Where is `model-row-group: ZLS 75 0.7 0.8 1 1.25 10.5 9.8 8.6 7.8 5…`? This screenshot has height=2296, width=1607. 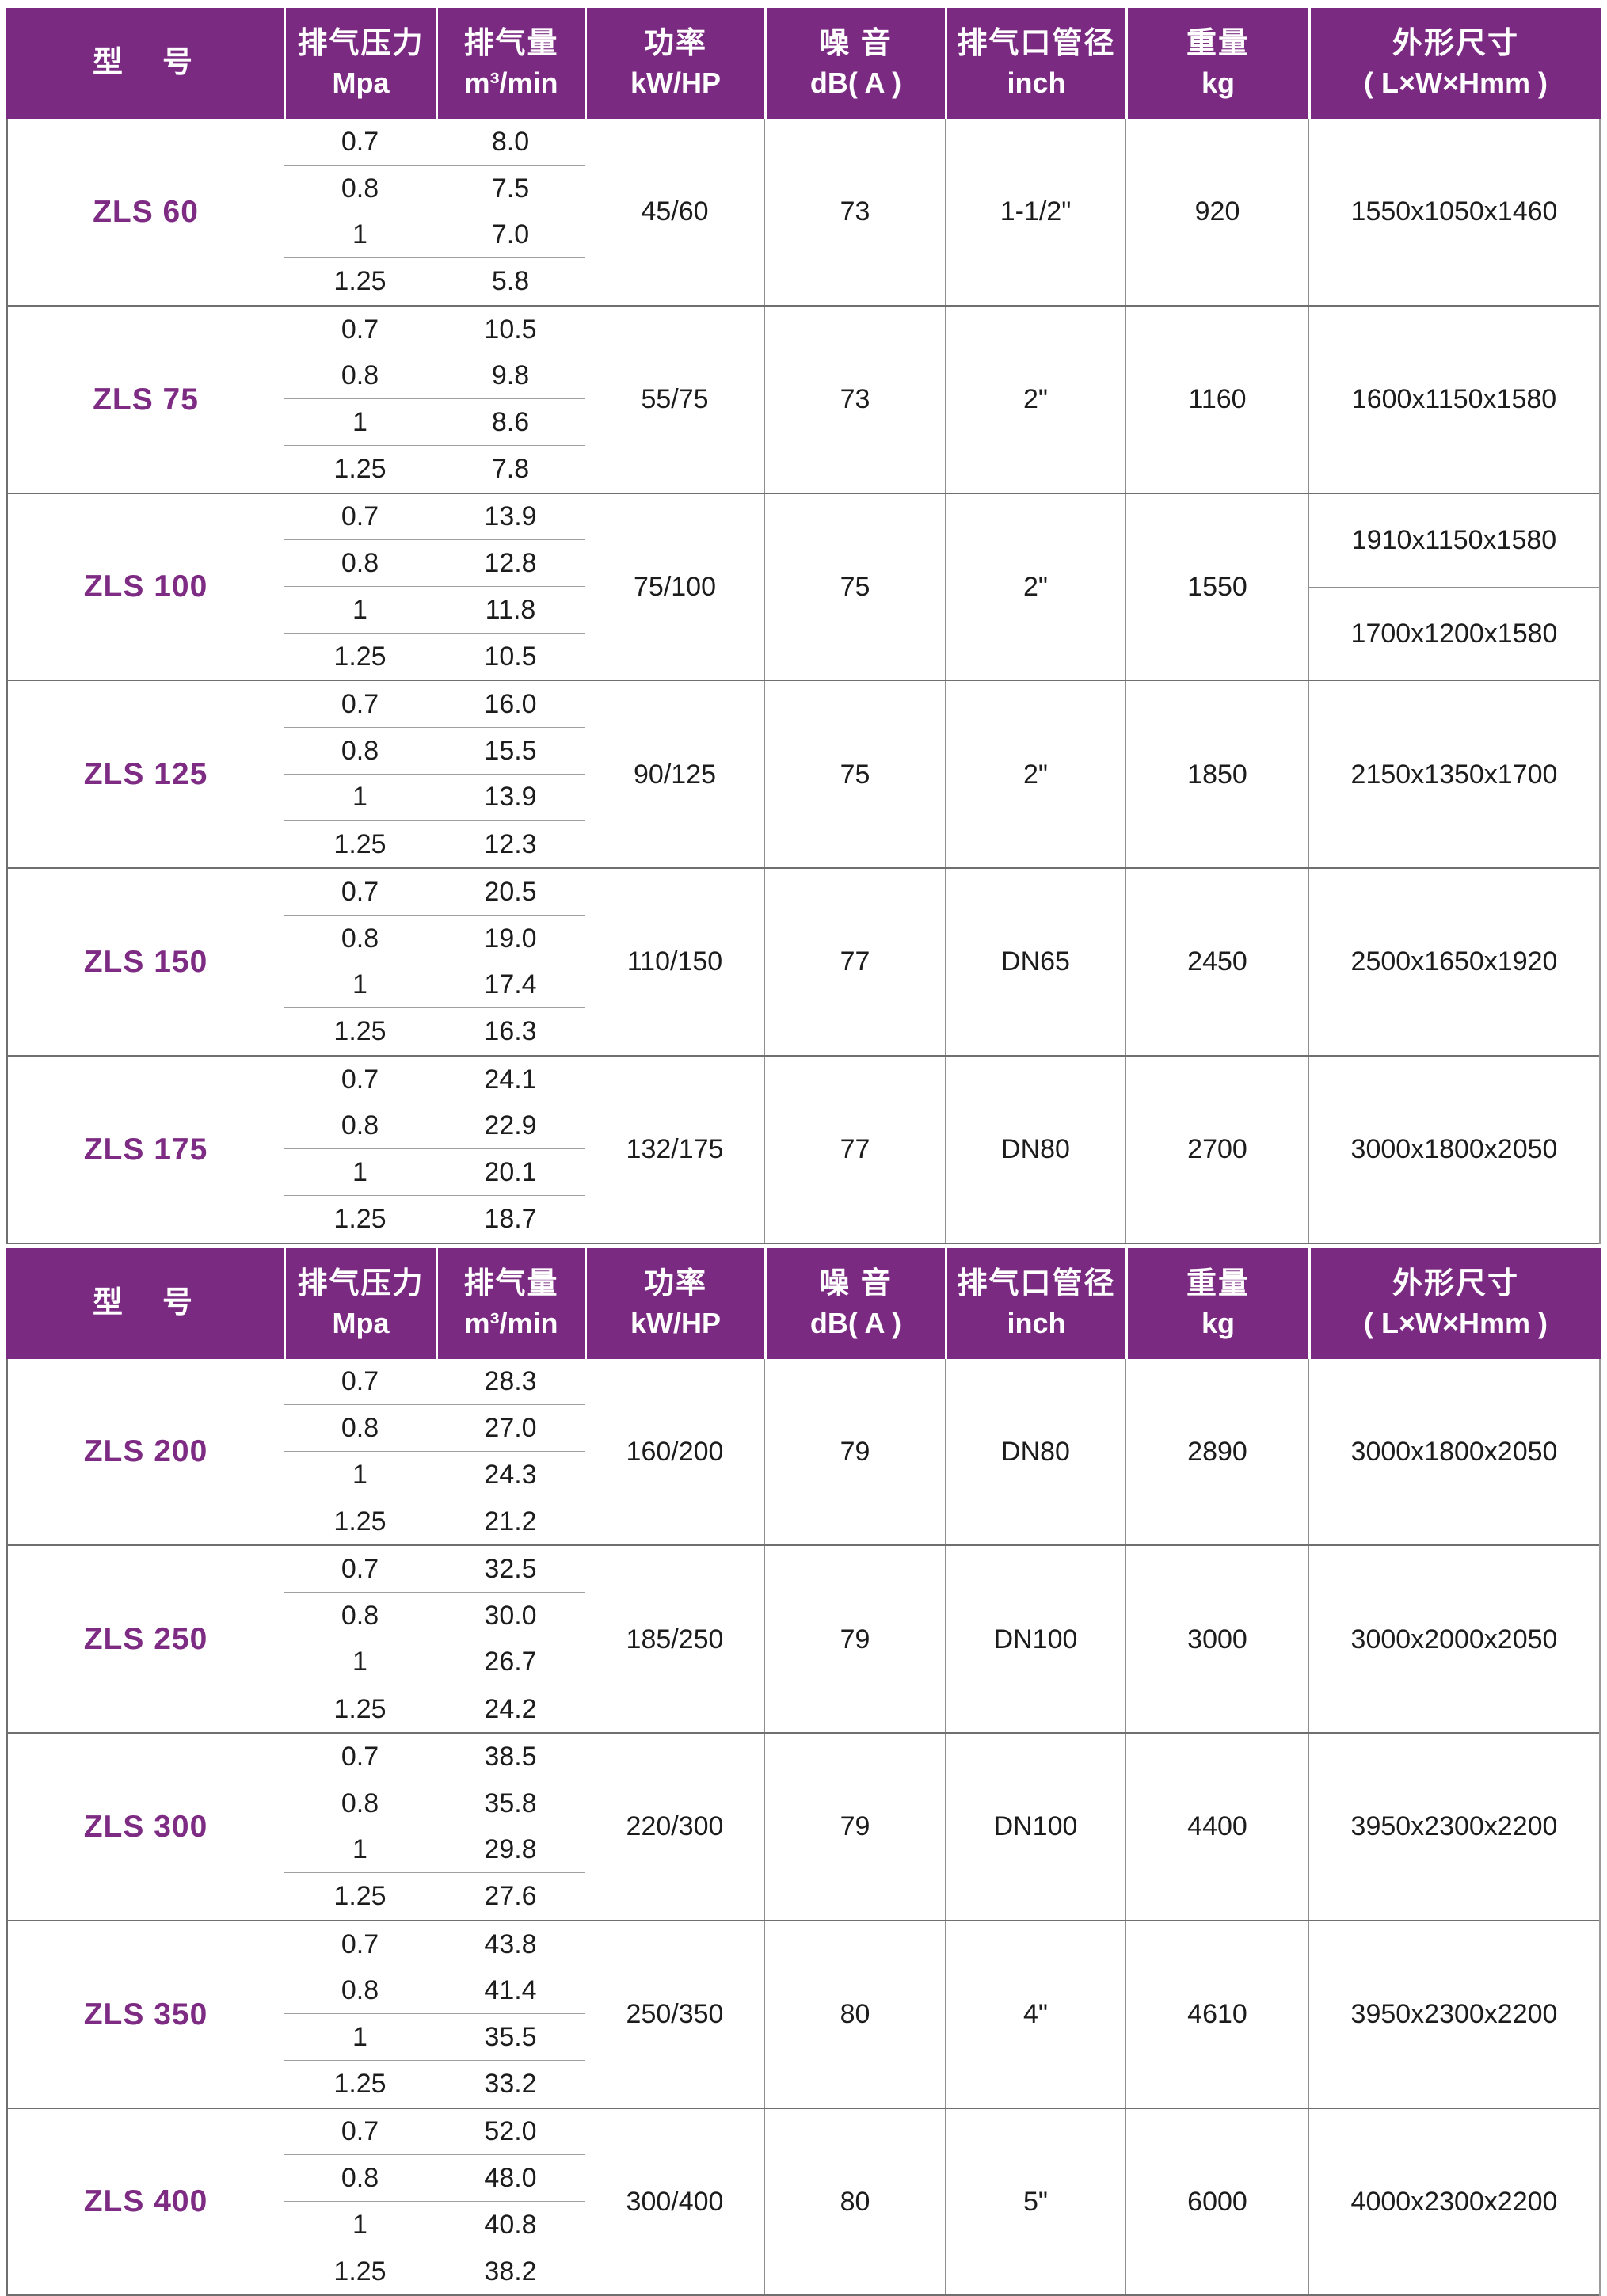
model-row-group: ZLS 75 0.7 0.8 1 1.25 10.5 9.8 8.6 7.8 5… is located at coordinates (803, 400).